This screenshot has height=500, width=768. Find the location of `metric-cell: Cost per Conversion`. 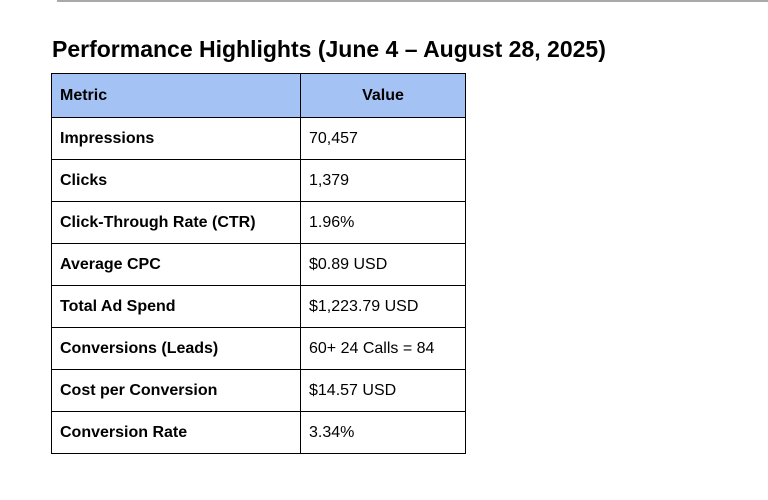

metric-cell: Cost per Conversion is located at coordinates (176, 390).